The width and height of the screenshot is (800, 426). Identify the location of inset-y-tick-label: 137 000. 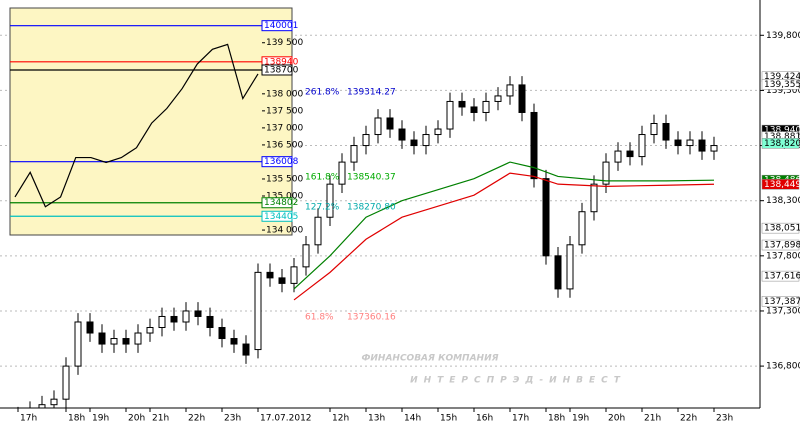
(284, 128).